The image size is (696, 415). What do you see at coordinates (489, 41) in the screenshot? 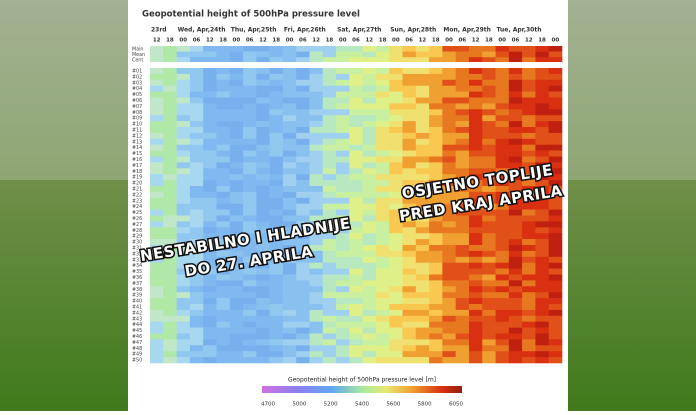
I see `hour-label: 18` at bounding box center [489, 41].